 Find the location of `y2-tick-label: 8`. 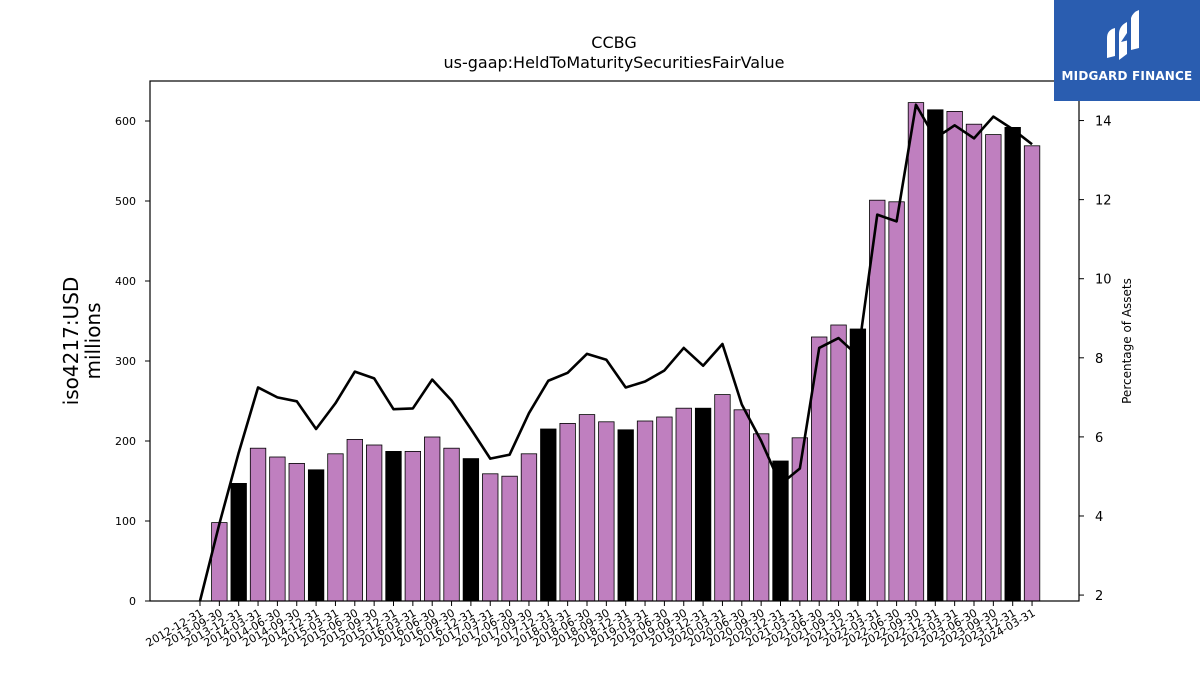

y2-tick-label: 8 is located at coordinates (1099, 359).